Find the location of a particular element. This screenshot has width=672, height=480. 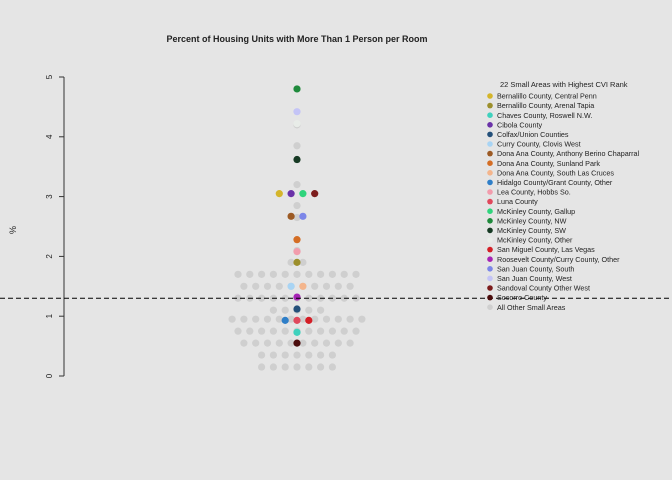

y-tick-label: 4 is located at coordinates (49, 136).